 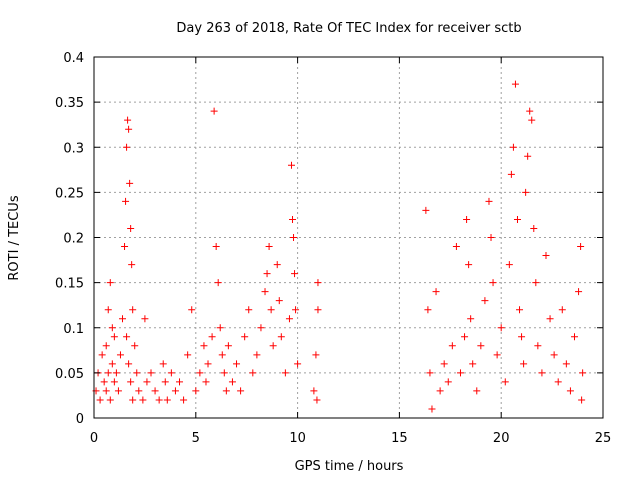 I want to click on y-tick-label: 0.35, so click(x=69, y=103).